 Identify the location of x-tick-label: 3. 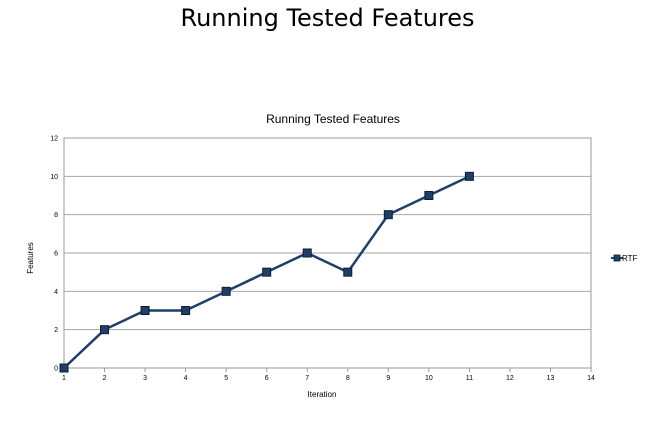
(145, 378).